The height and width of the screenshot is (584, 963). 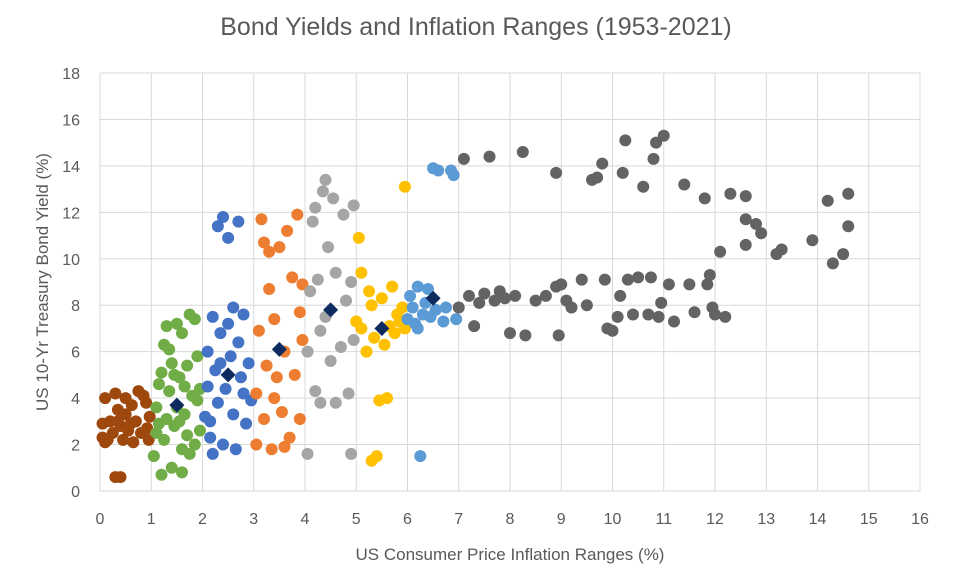 What do you see at coordinates (71, 213) in the screenshot?
I see `y-tick-label: 12` at bounding box center [71, 213].